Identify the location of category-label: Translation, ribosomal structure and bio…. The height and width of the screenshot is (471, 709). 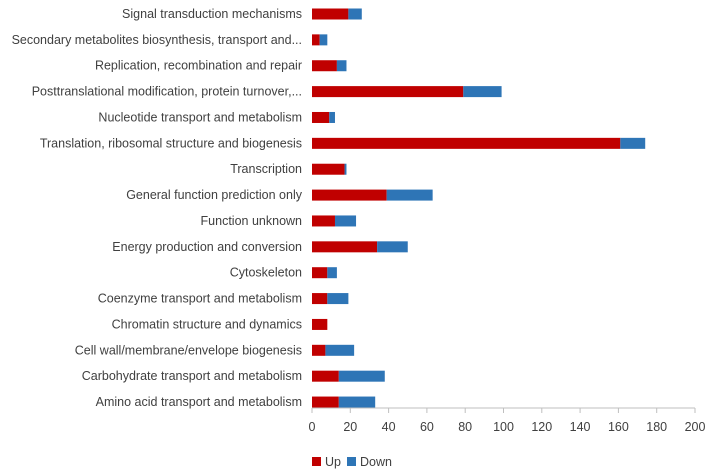
(171, 143).